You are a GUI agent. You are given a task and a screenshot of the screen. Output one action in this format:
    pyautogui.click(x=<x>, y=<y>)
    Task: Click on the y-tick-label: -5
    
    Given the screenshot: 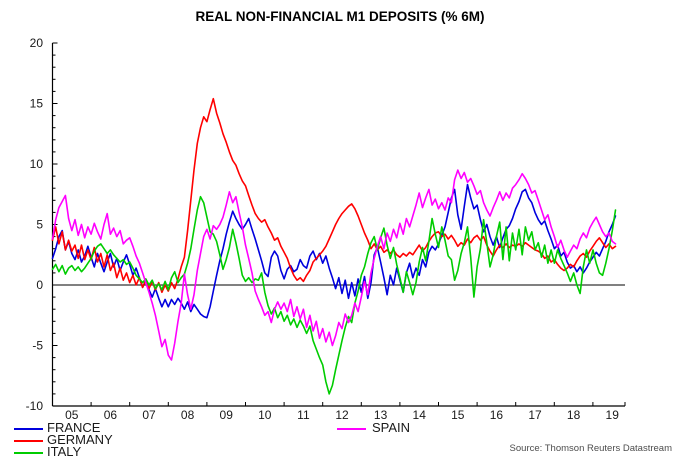 What is the action you would take?
    pyautogui.click(x=37, y=346)
    